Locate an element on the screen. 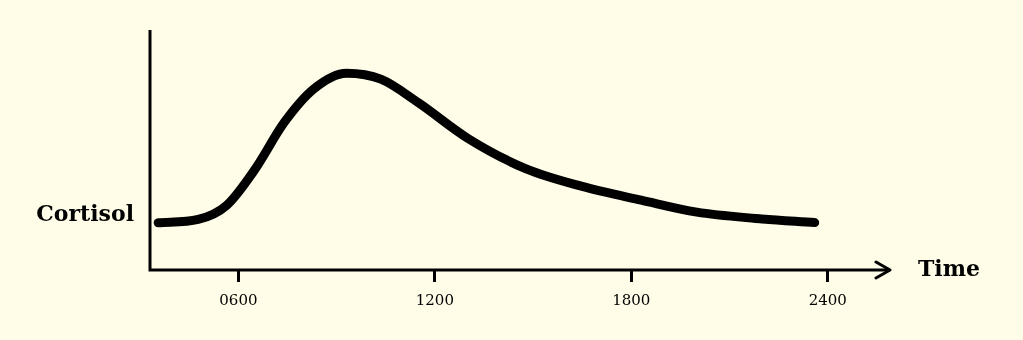  x-tick-label: 0600 is located at coordinates (238, 299).